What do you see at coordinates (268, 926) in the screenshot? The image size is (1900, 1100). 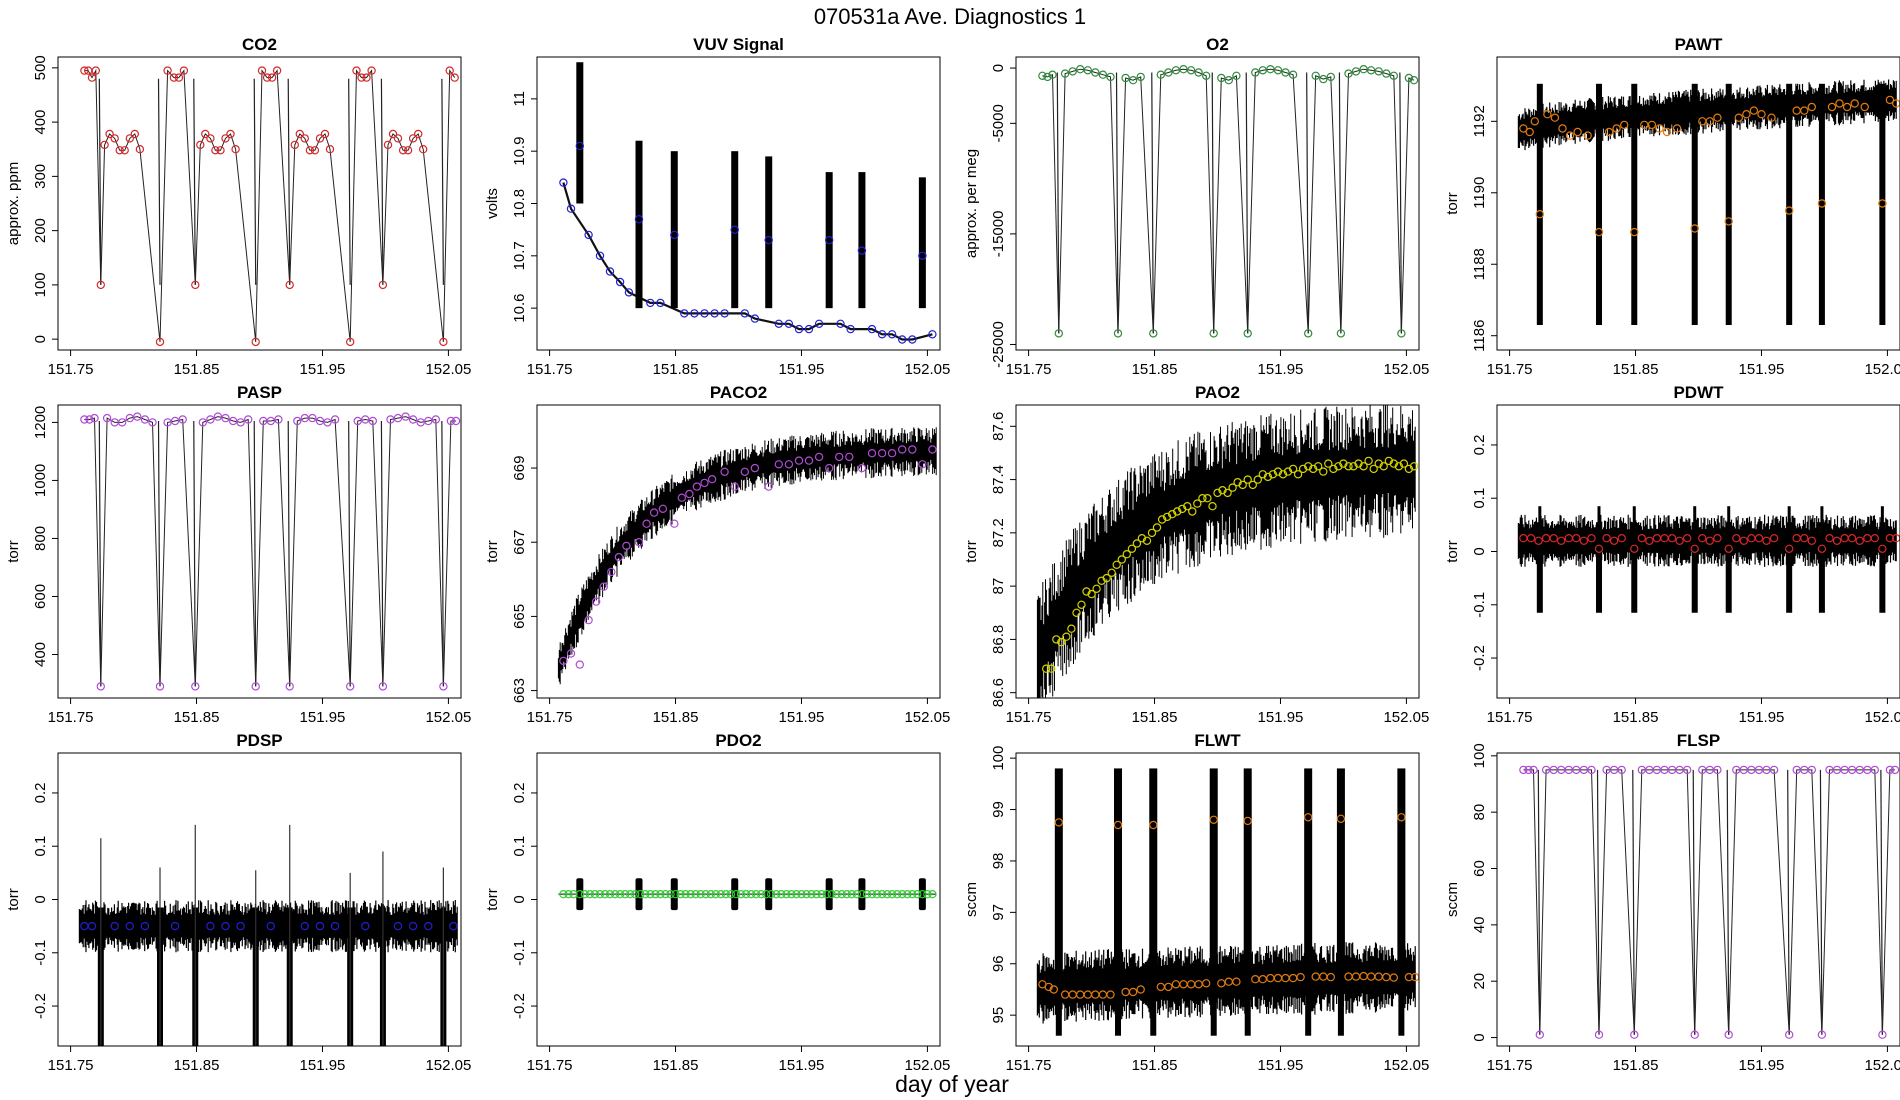 I see `noise-band-pdsp` at bounding box center [268, 926].